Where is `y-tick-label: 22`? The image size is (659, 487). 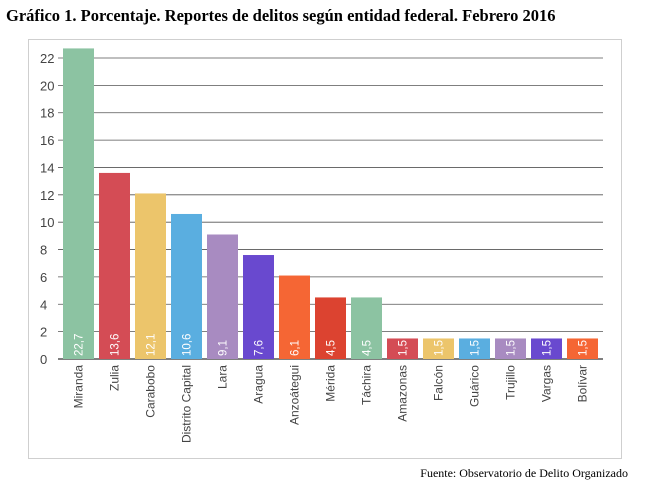
y-tick-label: 22 is located at coordinates (47, 58).